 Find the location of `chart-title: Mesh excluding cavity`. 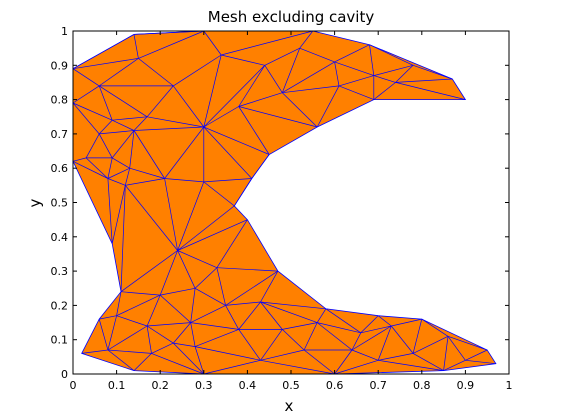

chart-title: Mesh excluding cavity is located at coordinates (291, 17).